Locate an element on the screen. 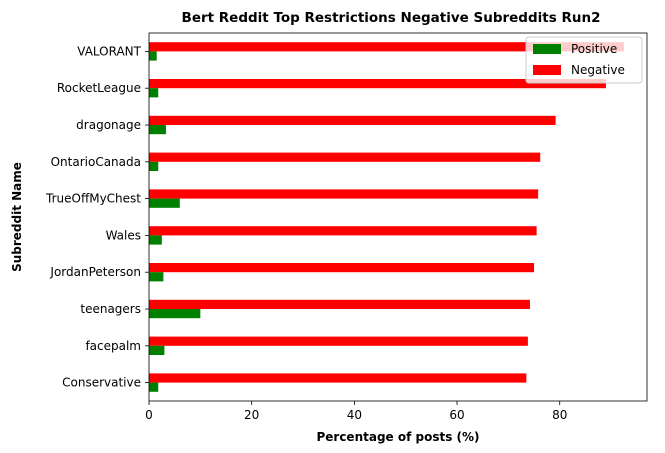 Image resolution: width=665 pixels, height=453 pixels. bar-positive-facepalm is located at coordinates (157, 350).